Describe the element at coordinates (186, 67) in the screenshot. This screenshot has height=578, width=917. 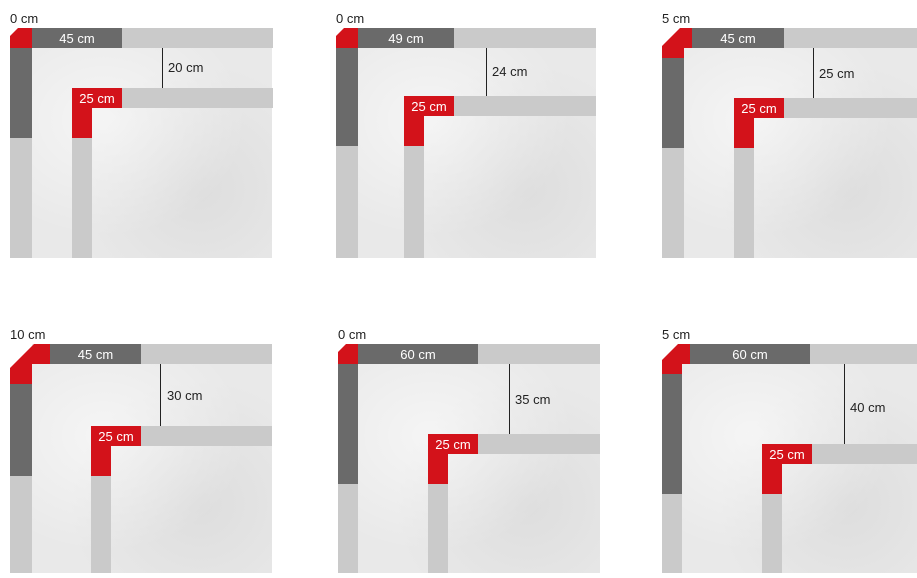
I see `depth-label: 20 cm` at that location.